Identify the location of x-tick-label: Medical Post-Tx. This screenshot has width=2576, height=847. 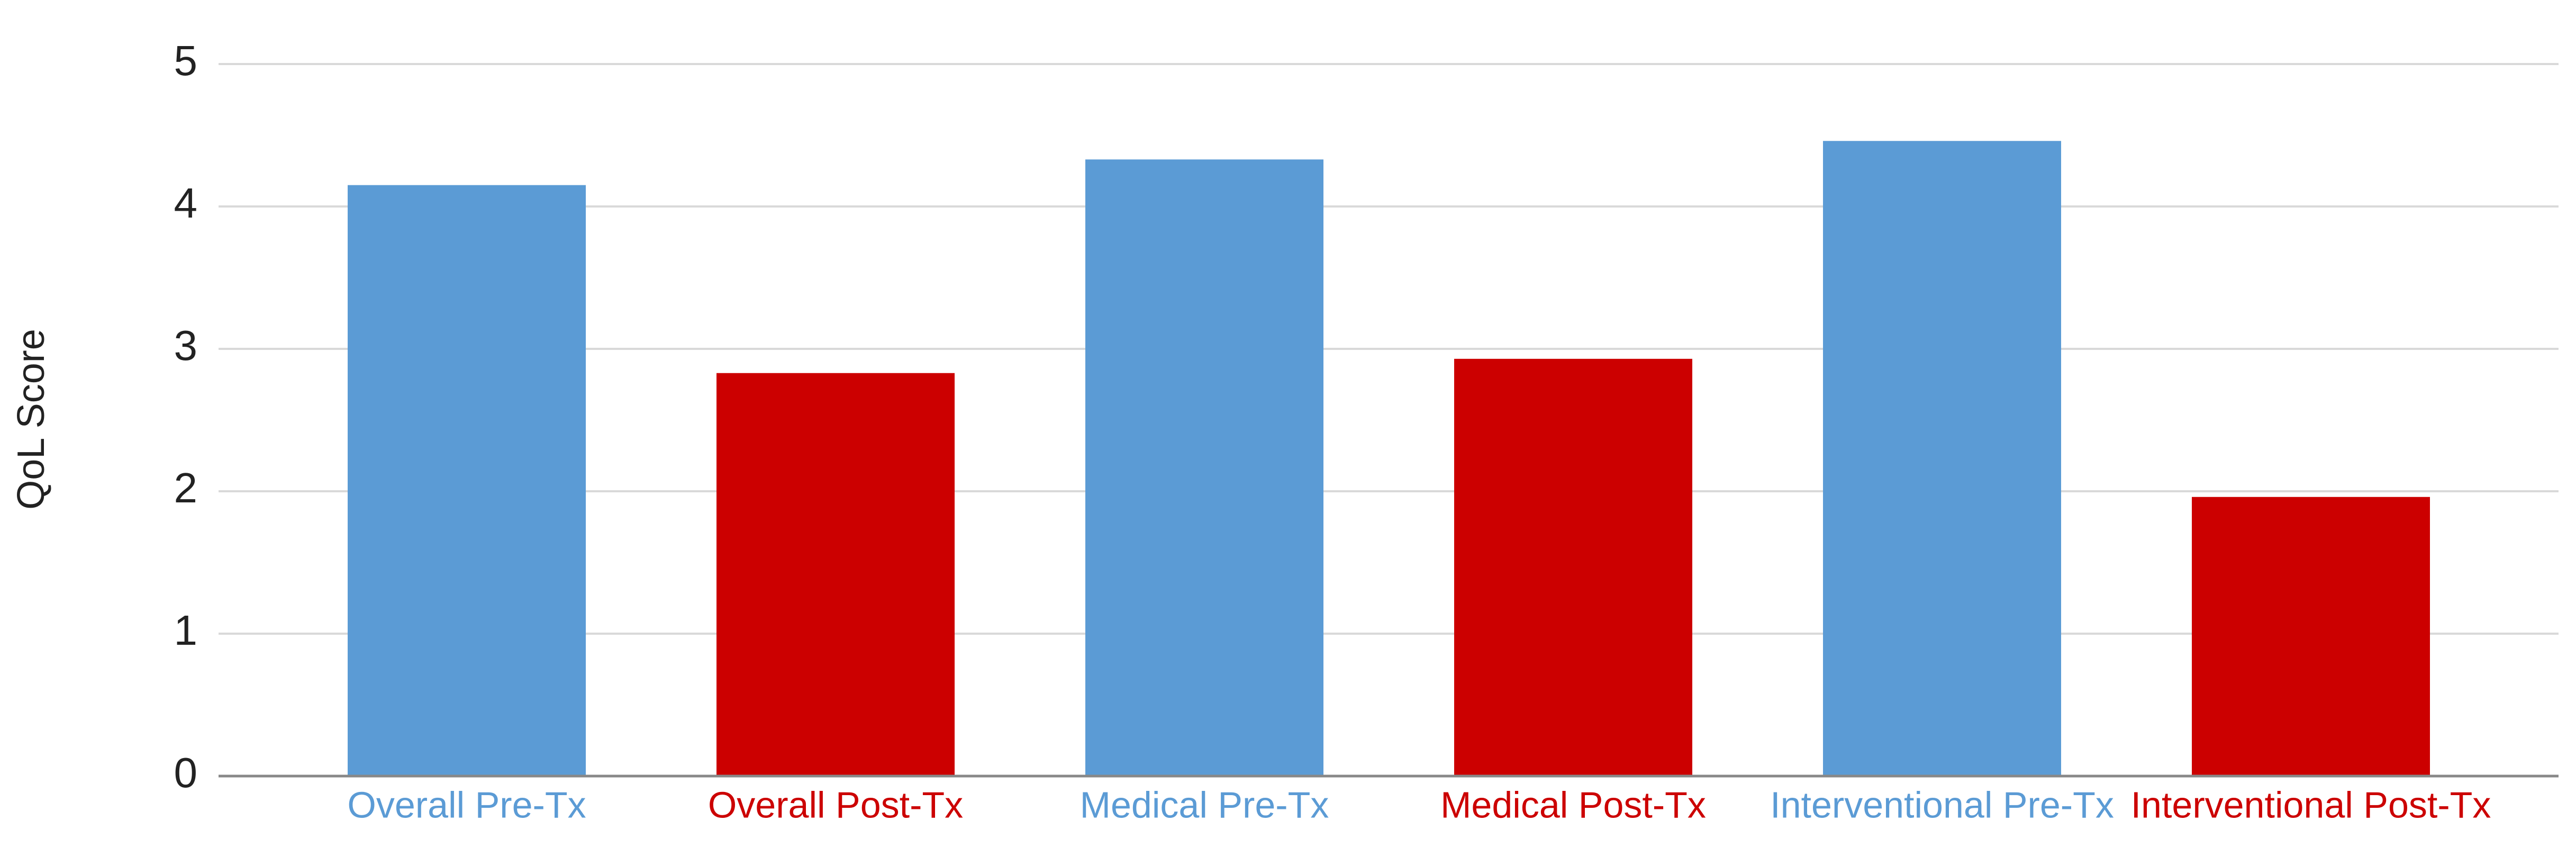
(1573, 805).